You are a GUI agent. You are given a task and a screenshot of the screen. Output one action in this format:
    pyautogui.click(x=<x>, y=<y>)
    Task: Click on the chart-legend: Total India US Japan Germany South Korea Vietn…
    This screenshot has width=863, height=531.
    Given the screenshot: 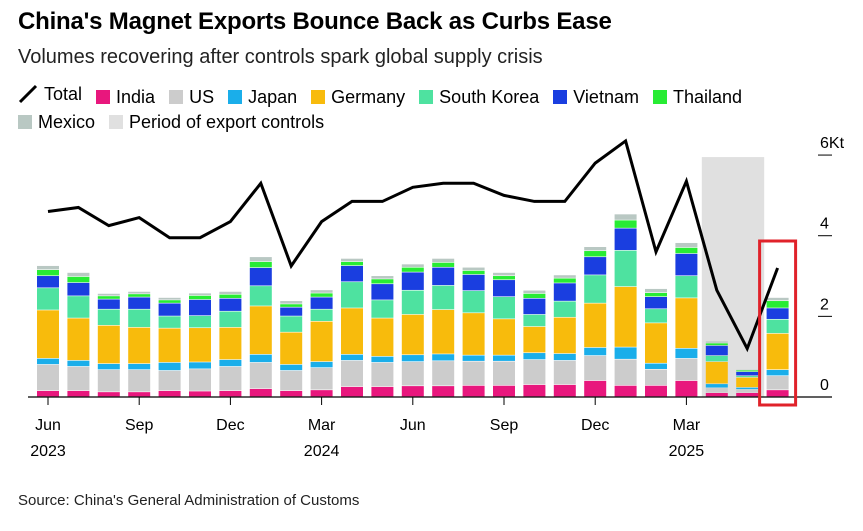 What is the action you would take?
    pyautogui.click(x=428, y=108)
    